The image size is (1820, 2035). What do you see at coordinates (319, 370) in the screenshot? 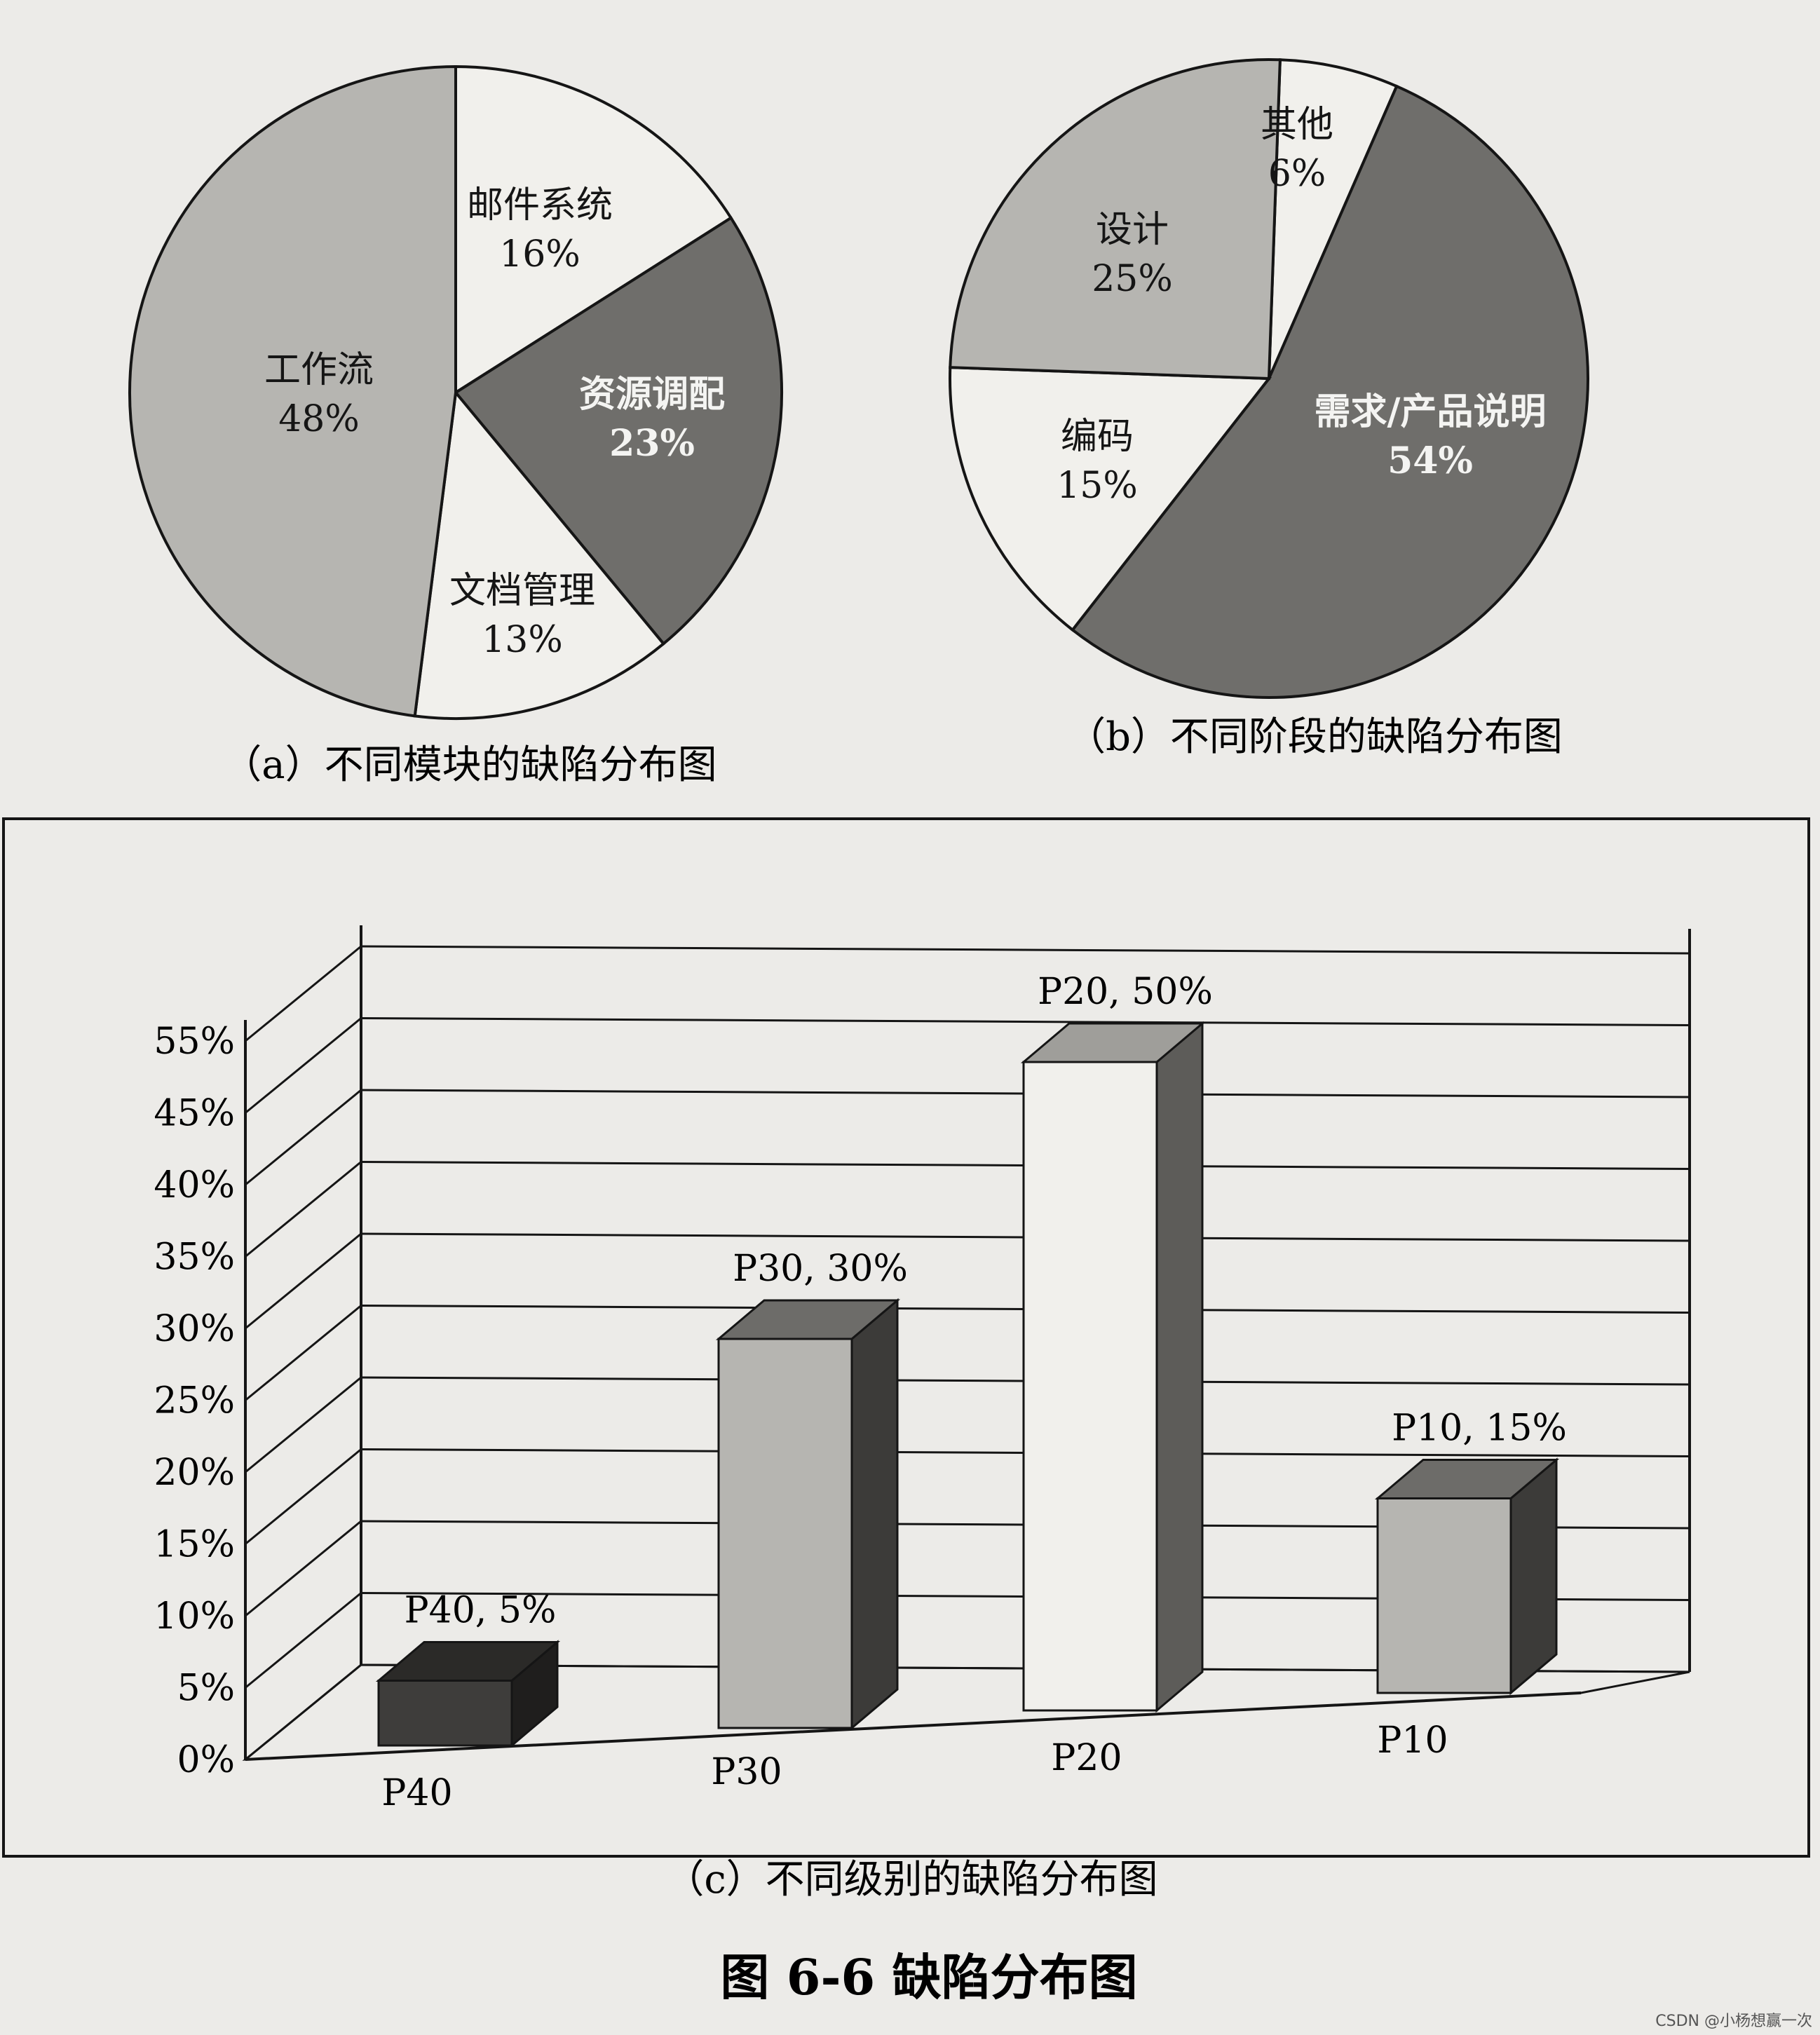
I see `pie-slice-name: 工作流` at bounding box center [319, 370].